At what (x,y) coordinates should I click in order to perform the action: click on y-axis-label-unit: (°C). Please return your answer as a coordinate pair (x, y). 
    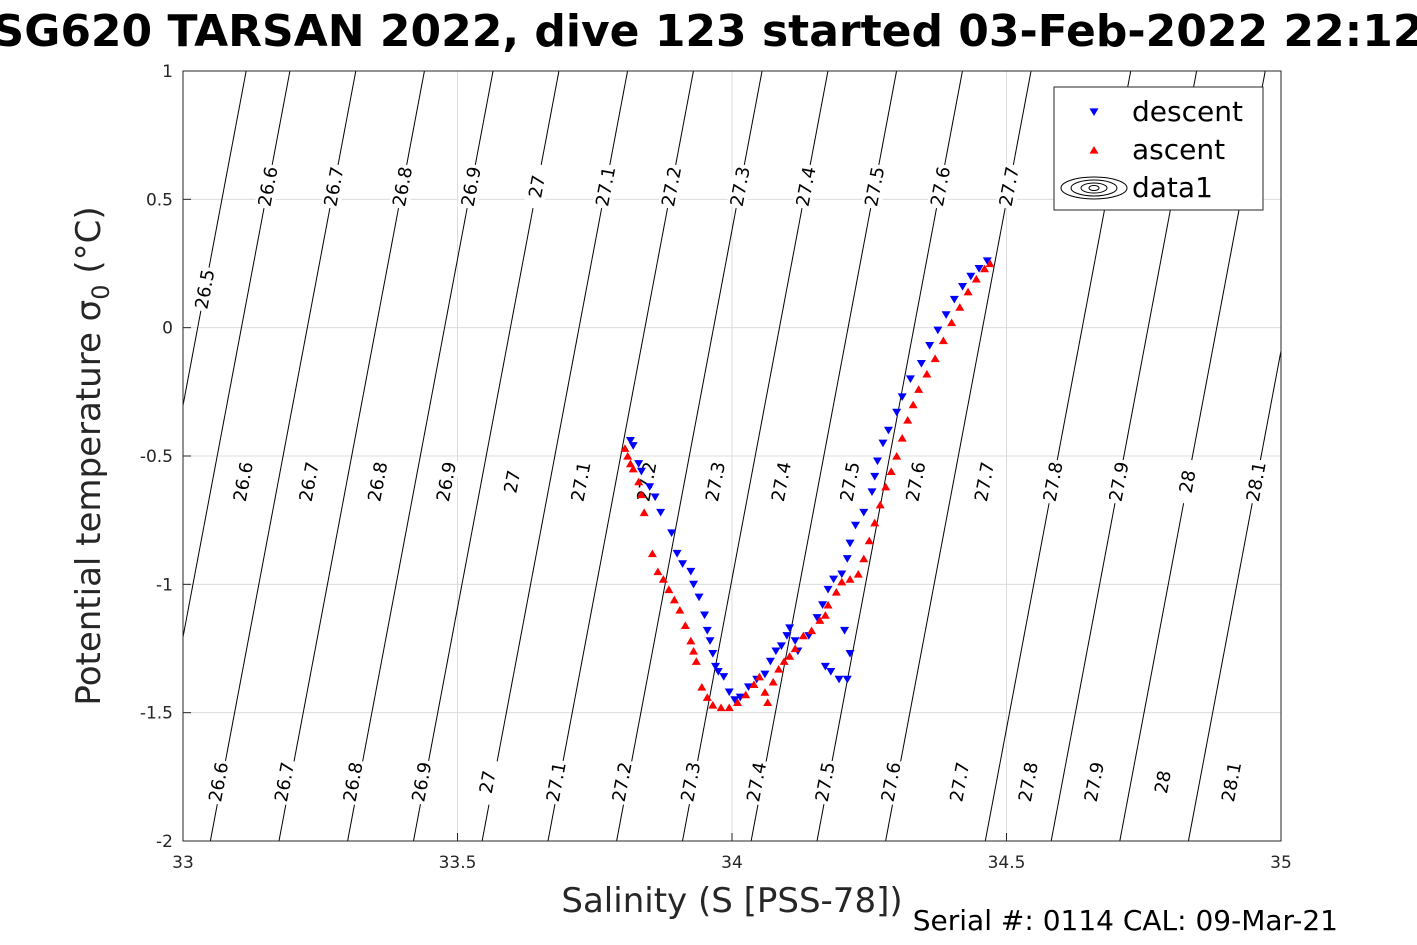
    Looking at the image, I should click on (89, 245).